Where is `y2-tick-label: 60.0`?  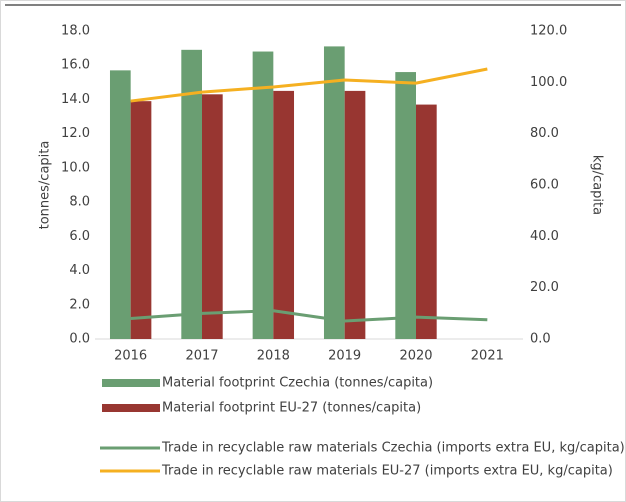 y2-tick-label: 60.0 is located at coordinates (544, 185).